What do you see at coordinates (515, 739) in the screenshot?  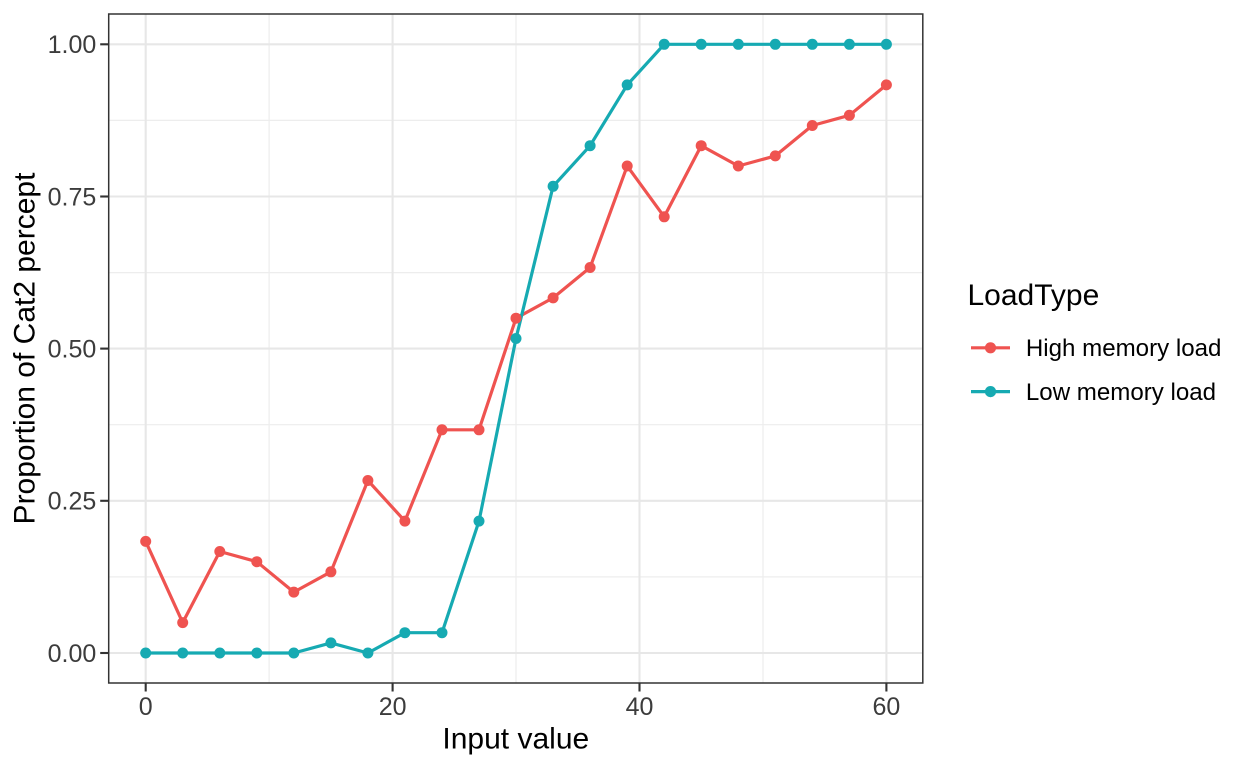 I see `svg-text: Input value` at bounding box center [515, 739].